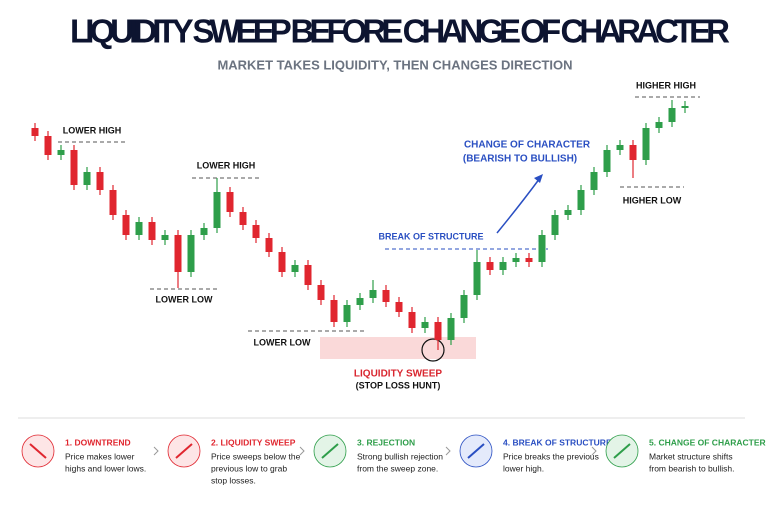 This screenshot has height=512, width=768. Describe the element at coordinates (523, 468) in the screenshot. I see `step-text: lower high.` at that location.